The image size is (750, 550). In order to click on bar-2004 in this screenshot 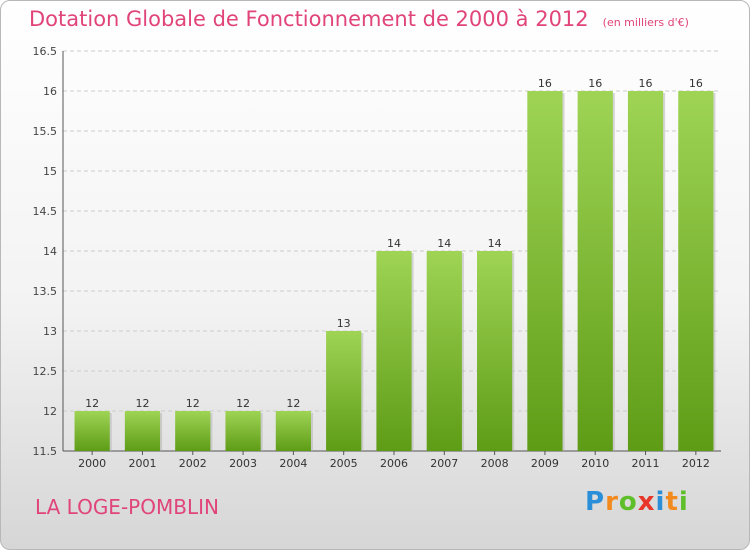, I will do `click(293, 431)`.